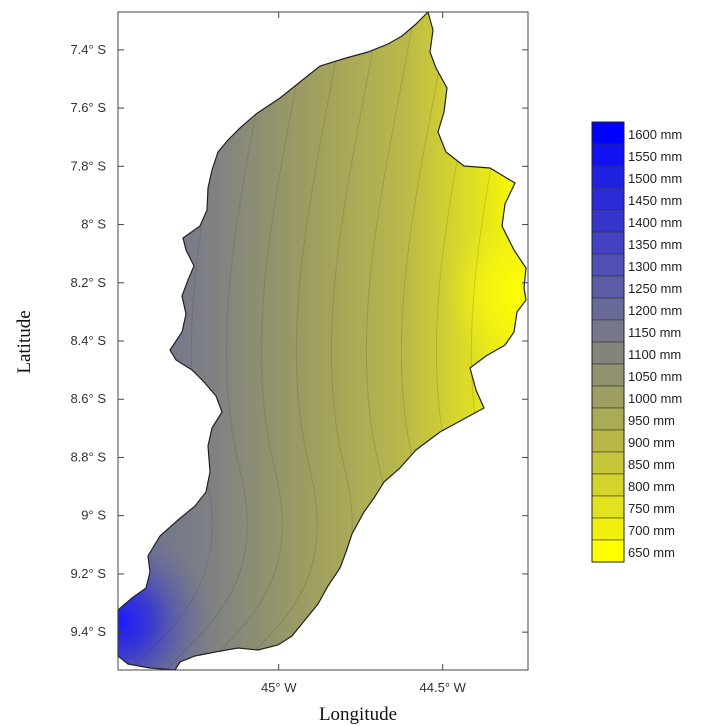  What do you see at coordinates (651, 552) in the screenshot?
I see `legend-label: 650 mm` at bounding box center [651, 552].